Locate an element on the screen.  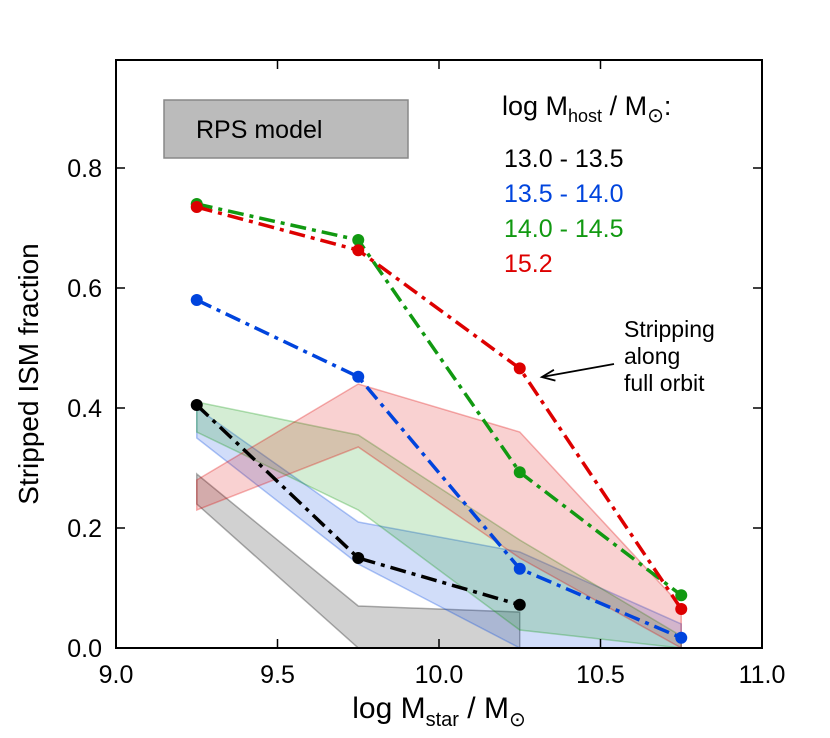
legend-entry: 15.2 is located at coordinates (528, 264).